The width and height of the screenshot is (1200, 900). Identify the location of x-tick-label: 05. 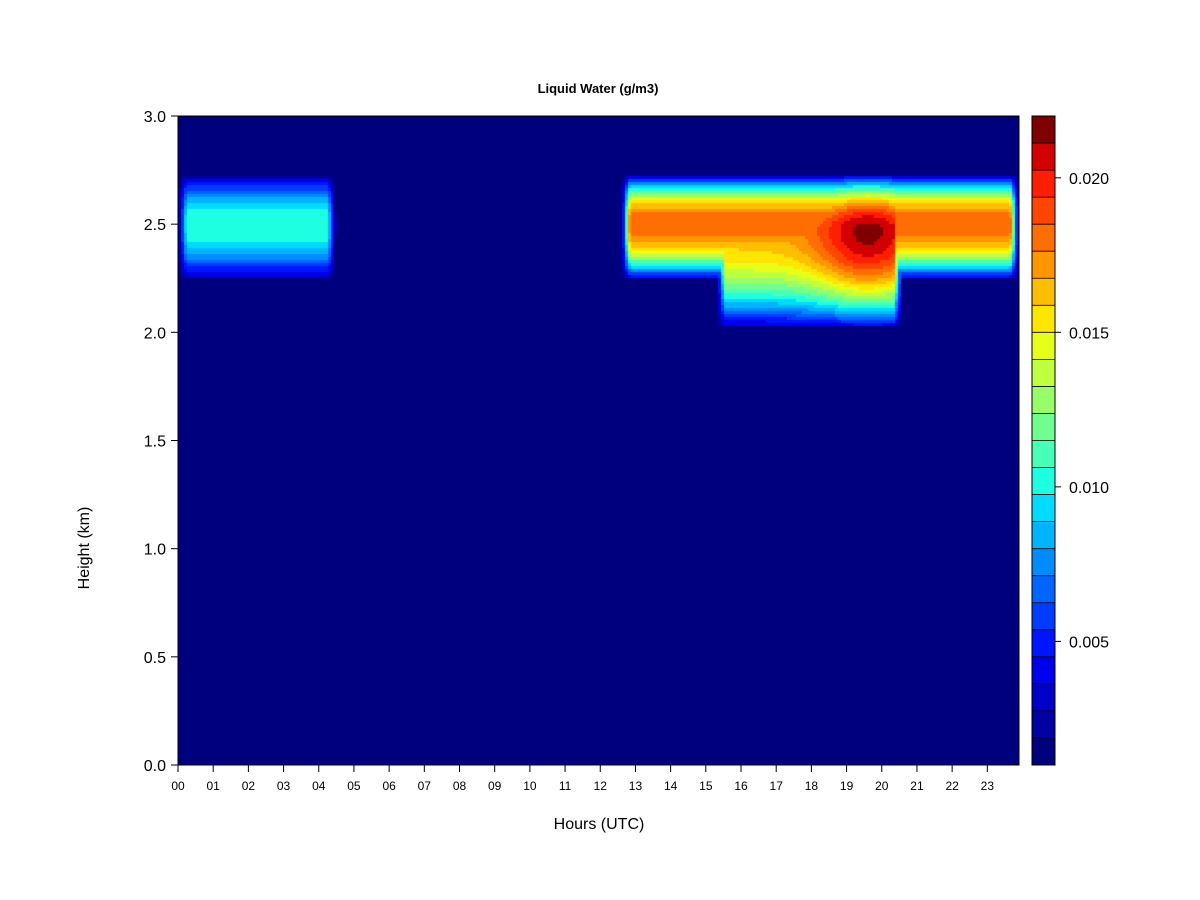
(354, 786).